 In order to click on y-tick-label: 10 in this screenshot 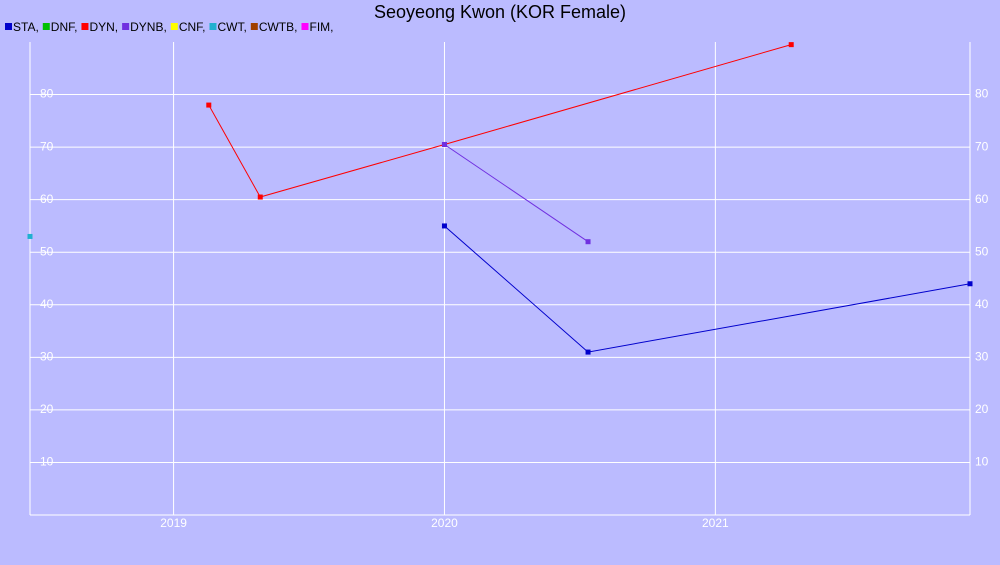, I will do `click(47, 462)`.